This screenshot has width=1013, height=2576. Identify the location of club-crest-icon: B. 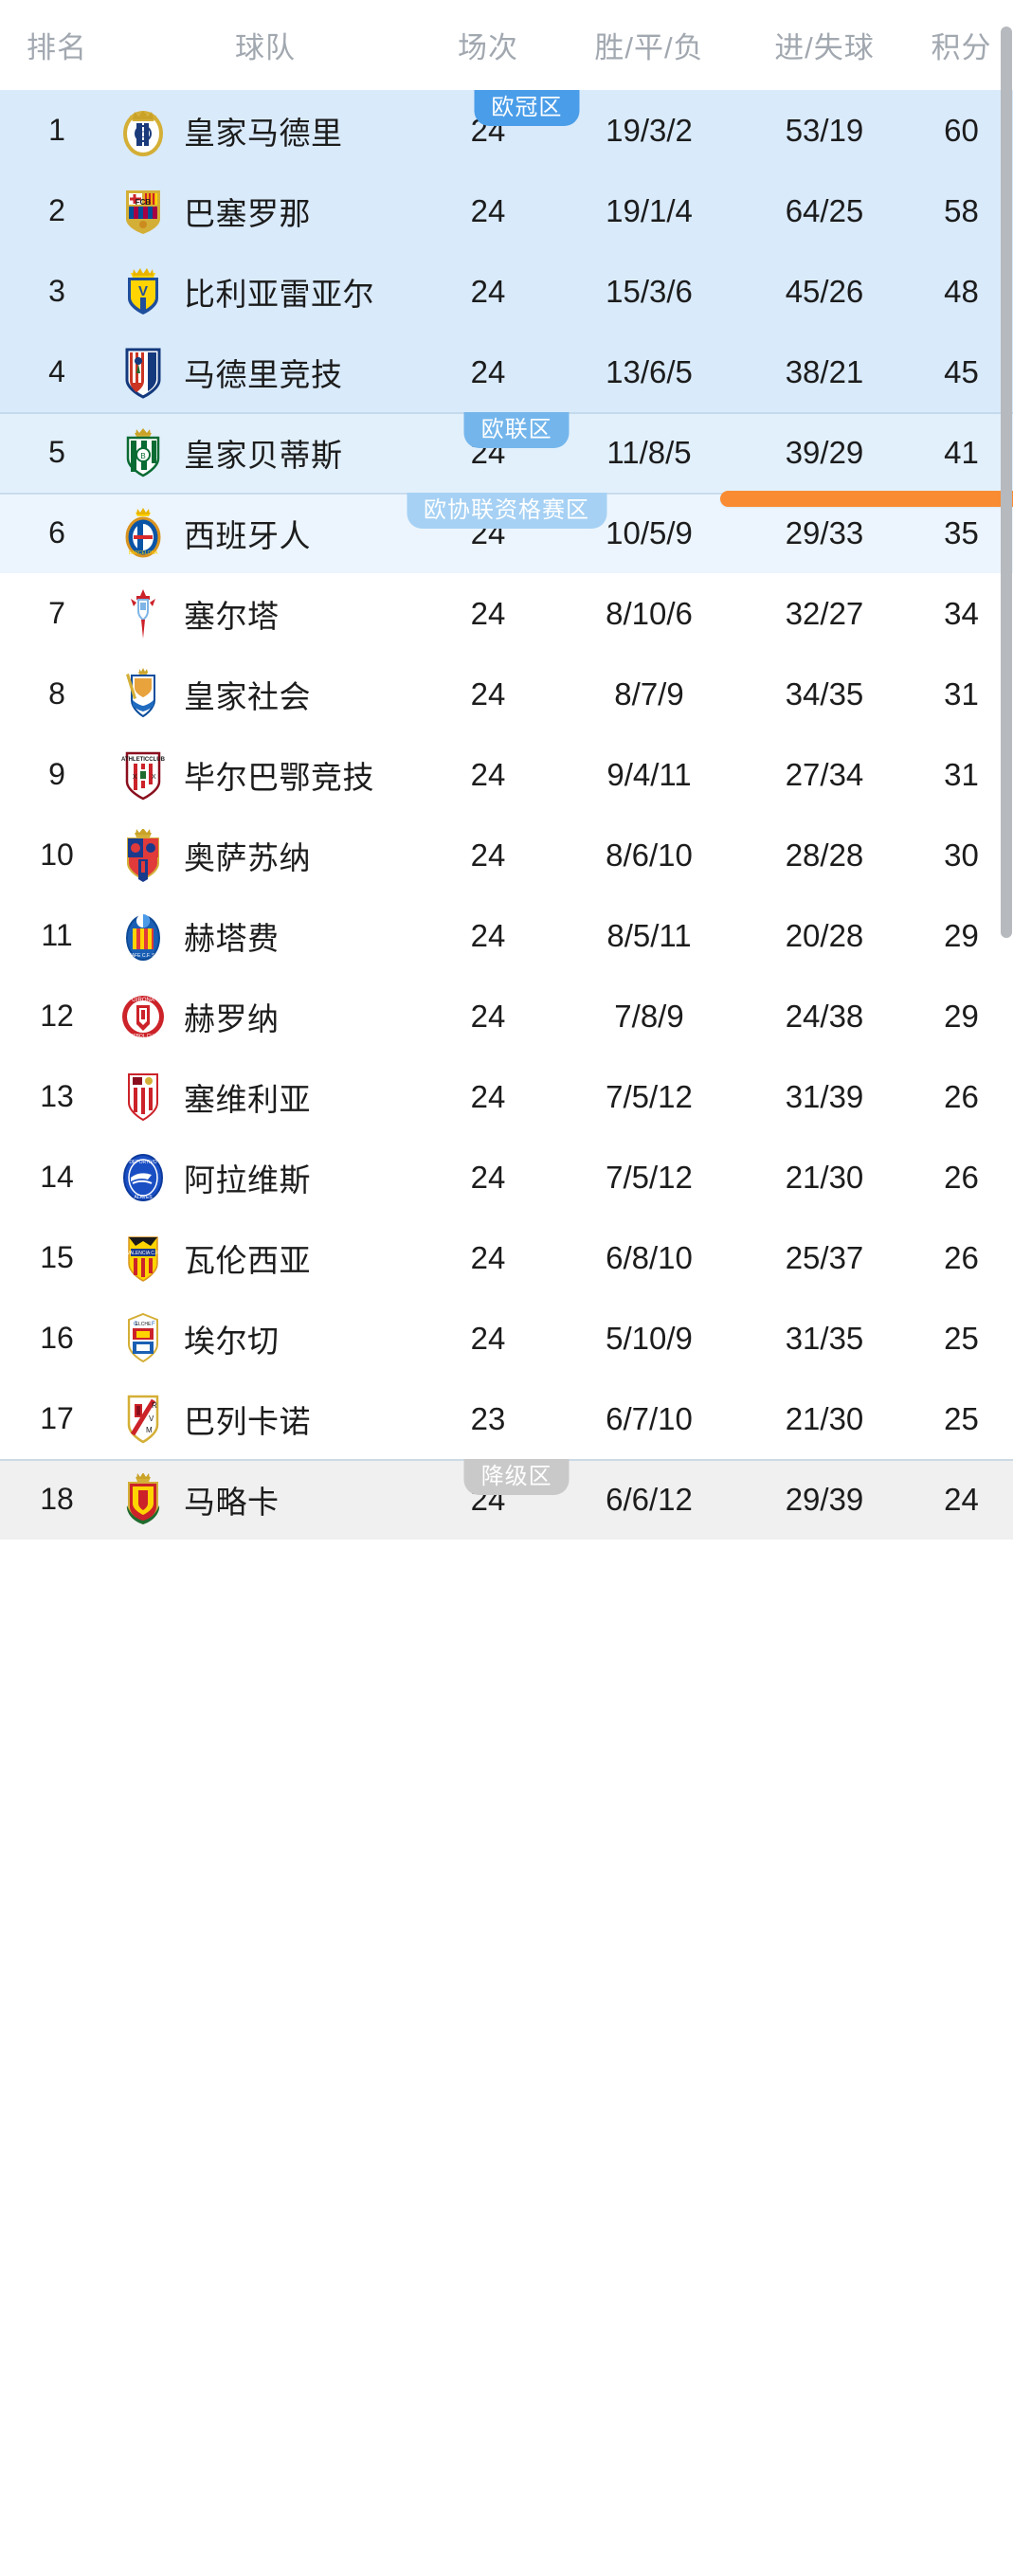
(143, 452).